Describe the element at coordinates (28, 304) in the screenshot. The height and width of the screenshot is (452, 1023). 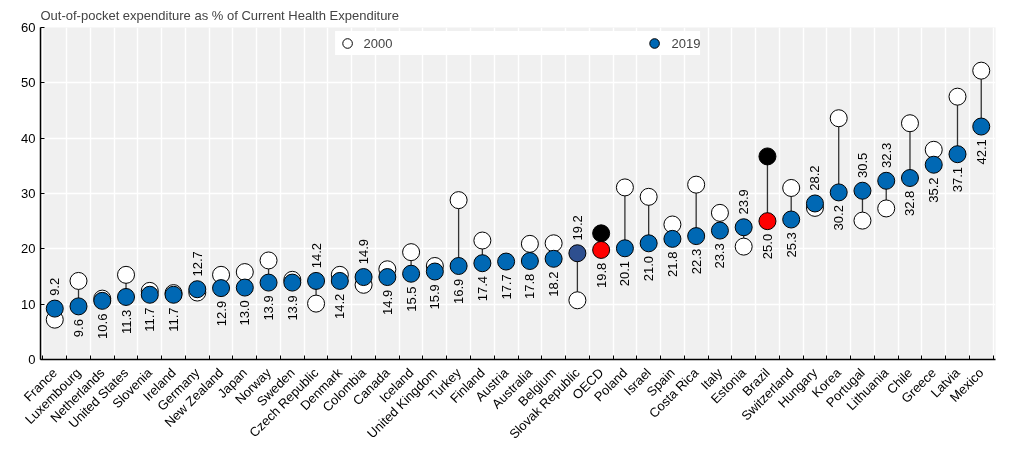
I see `y-tick-label: 10` at that location.